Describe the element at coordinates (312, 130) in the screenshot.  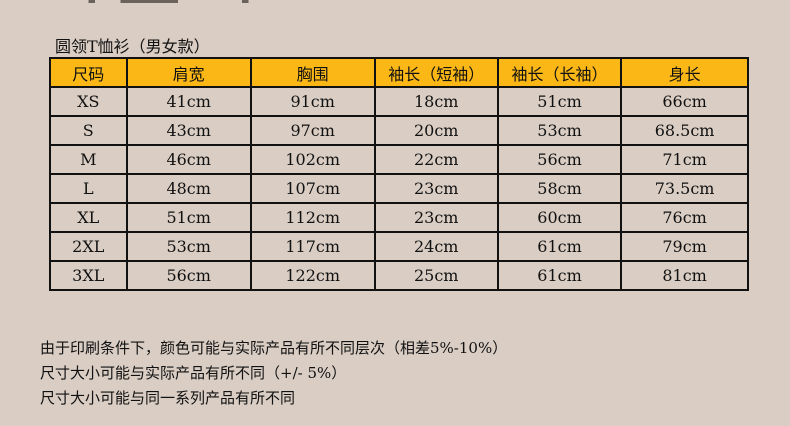
I see `table-cell: 97cm` at that location.